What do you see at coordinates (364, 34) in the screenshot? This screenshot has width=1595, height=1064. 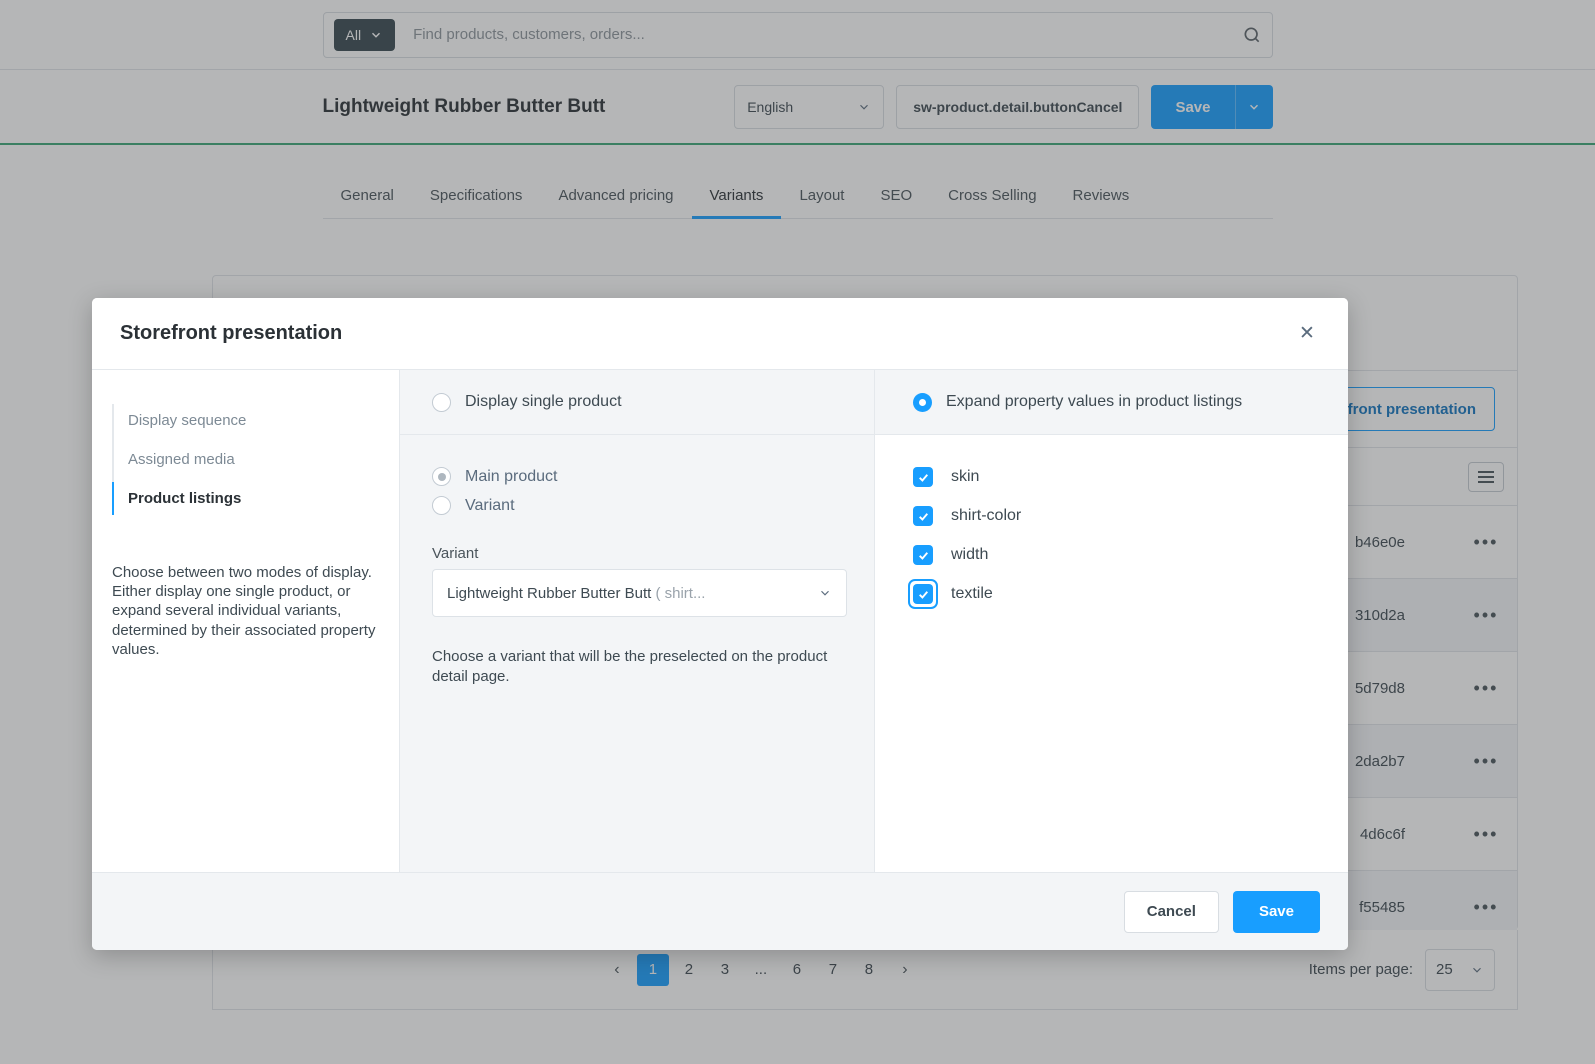 I see `search-scope-selector: All` at bounding box center [364, 34].